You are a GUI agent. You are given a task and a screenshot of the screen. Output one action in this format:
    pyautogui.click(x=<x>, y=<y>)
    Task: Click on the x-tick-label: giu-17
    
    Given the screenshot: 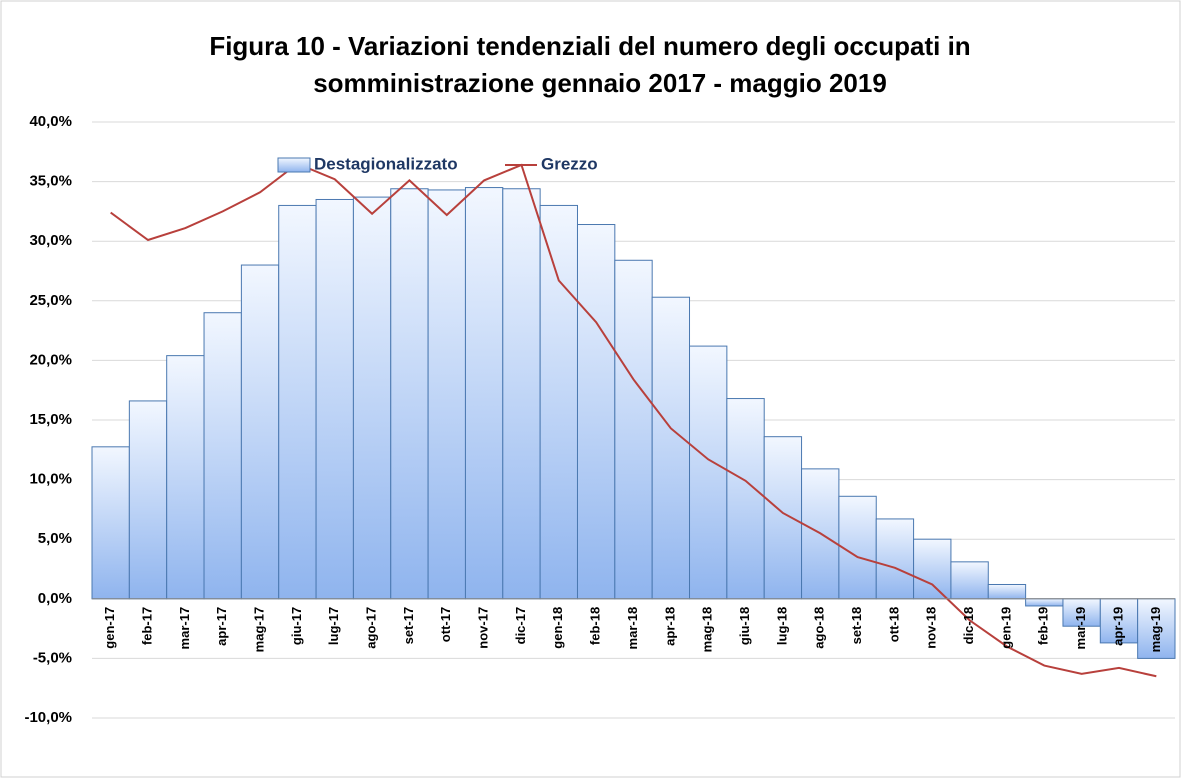 What is the action you would take?
    pyautogui.click(x=296, y=626)
    